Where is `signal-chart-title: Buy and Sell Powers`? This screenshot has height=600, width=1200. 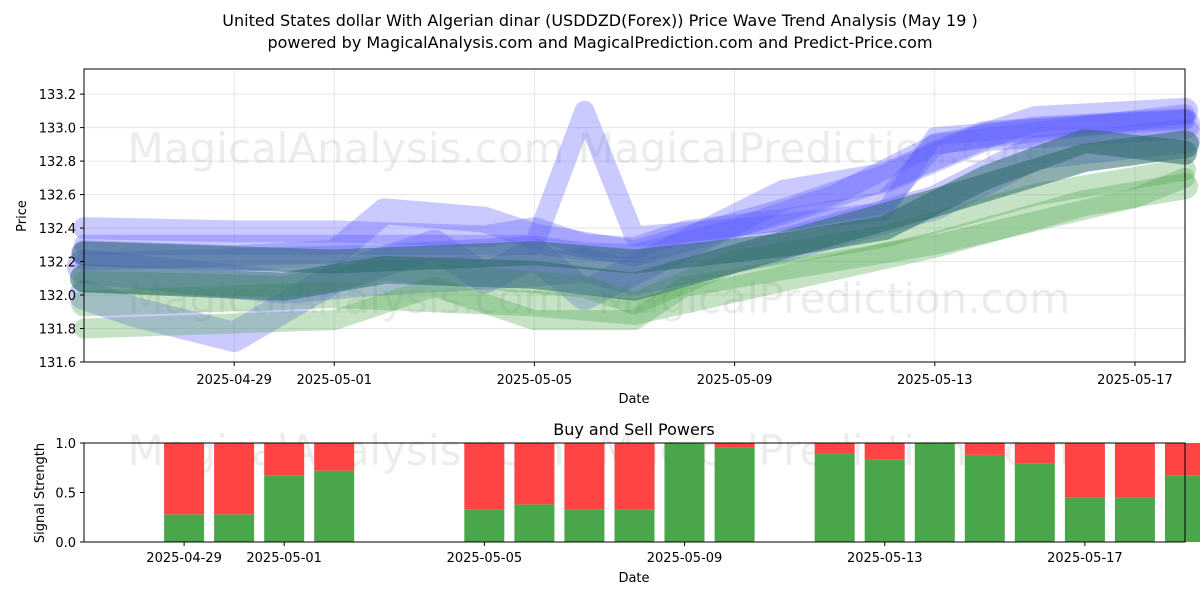 signal-chart-title: Buy and Sell Powers is located at coordinates (634, 429).